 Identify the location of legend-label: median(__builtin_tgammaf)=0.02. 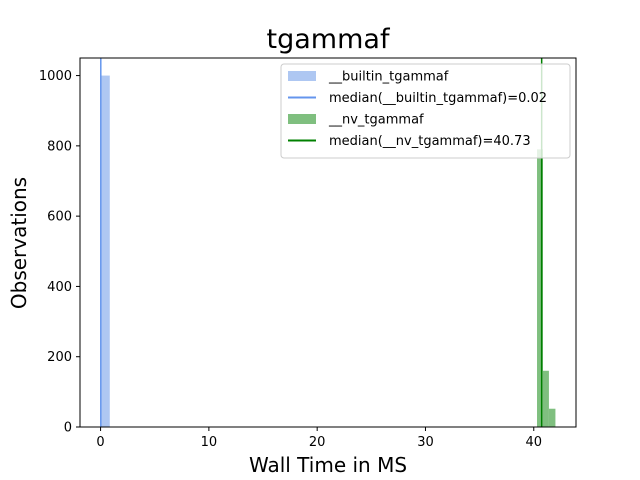
(438, 98).